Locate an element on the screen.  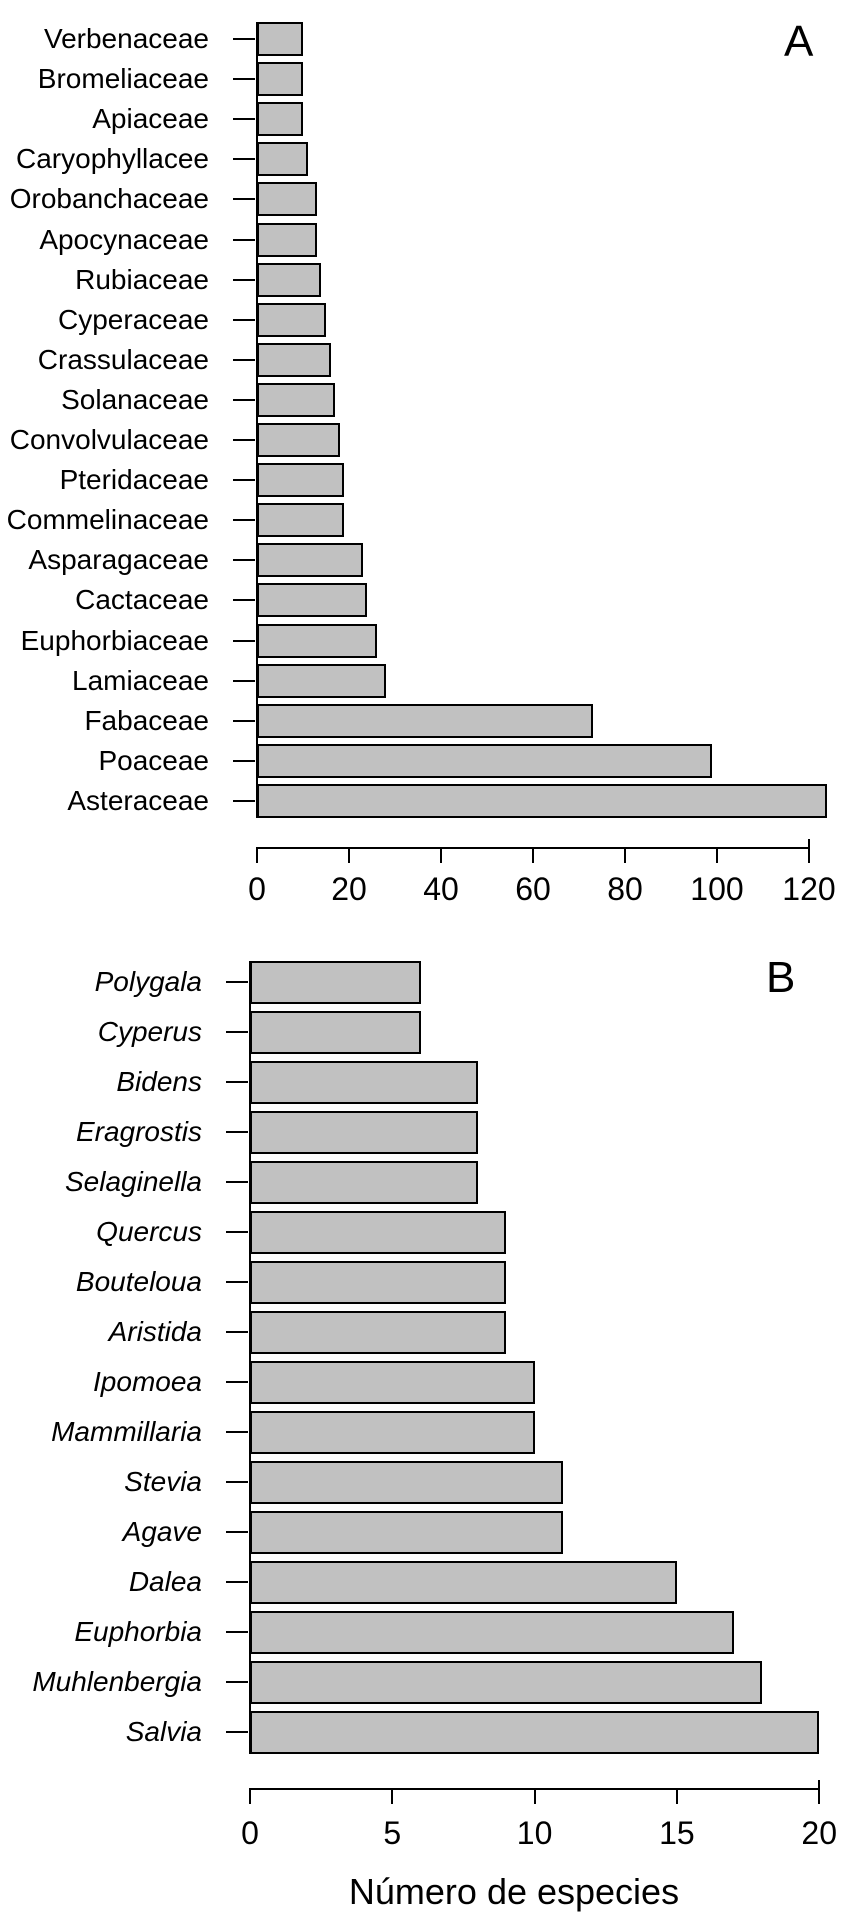
category-label: Apiaceae is located at coordinates (150, 119).